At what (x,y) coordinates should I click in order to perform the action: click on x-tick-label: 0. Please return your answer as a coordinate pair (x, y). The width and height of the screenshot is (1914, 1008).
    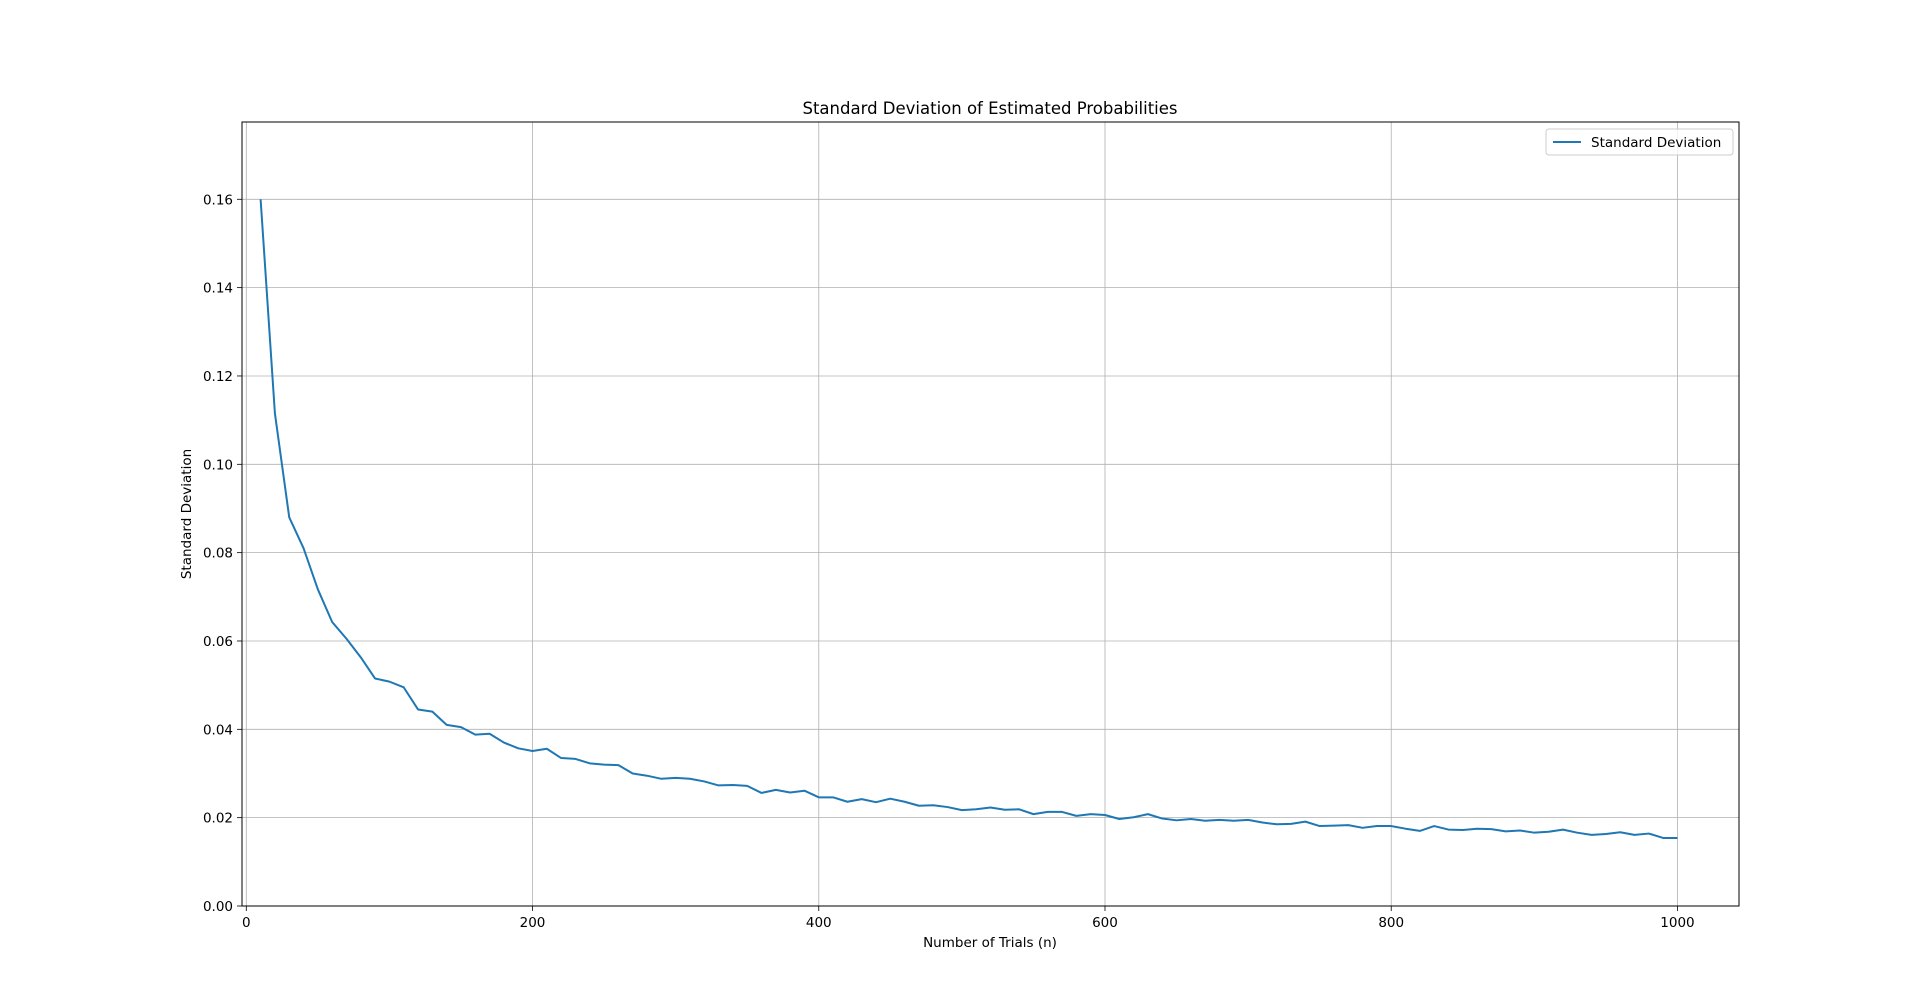
    Looking at the image, I should click on (246, 923).